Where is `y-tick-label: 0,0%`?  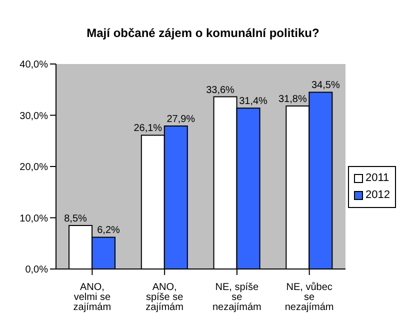
y-tick-label: 0,0% is located at coordinates (36, 270).